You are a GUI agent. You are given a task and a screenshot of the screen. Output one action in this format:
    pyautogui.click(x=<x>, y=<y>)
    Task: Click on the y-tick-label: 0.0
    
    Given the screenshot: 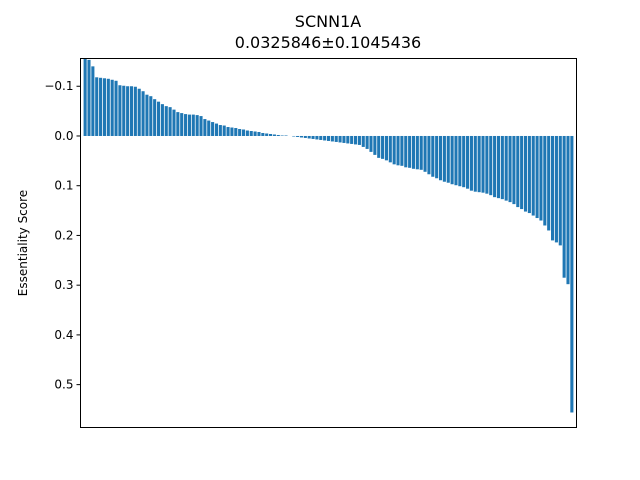 What is the action you would take?
    pyautogui.click(x=63, y=136)
    